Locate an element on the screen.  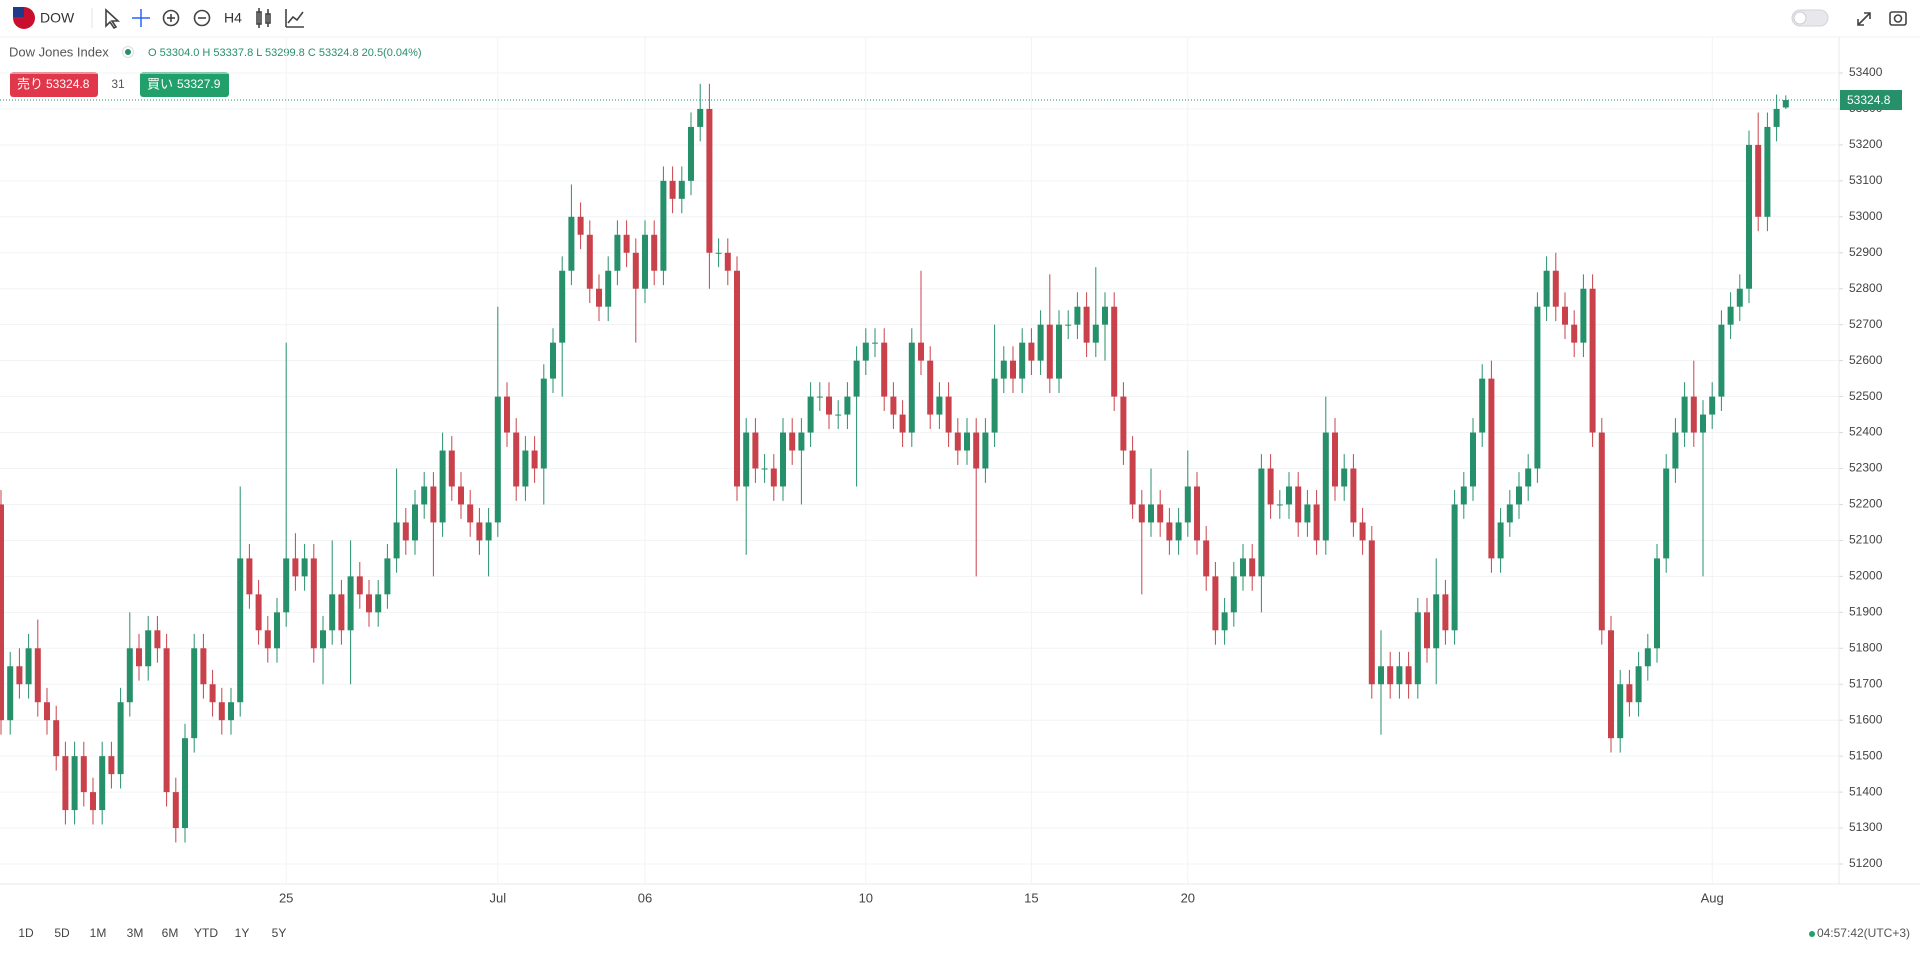
chart-type is located at coordinates (263, 18).